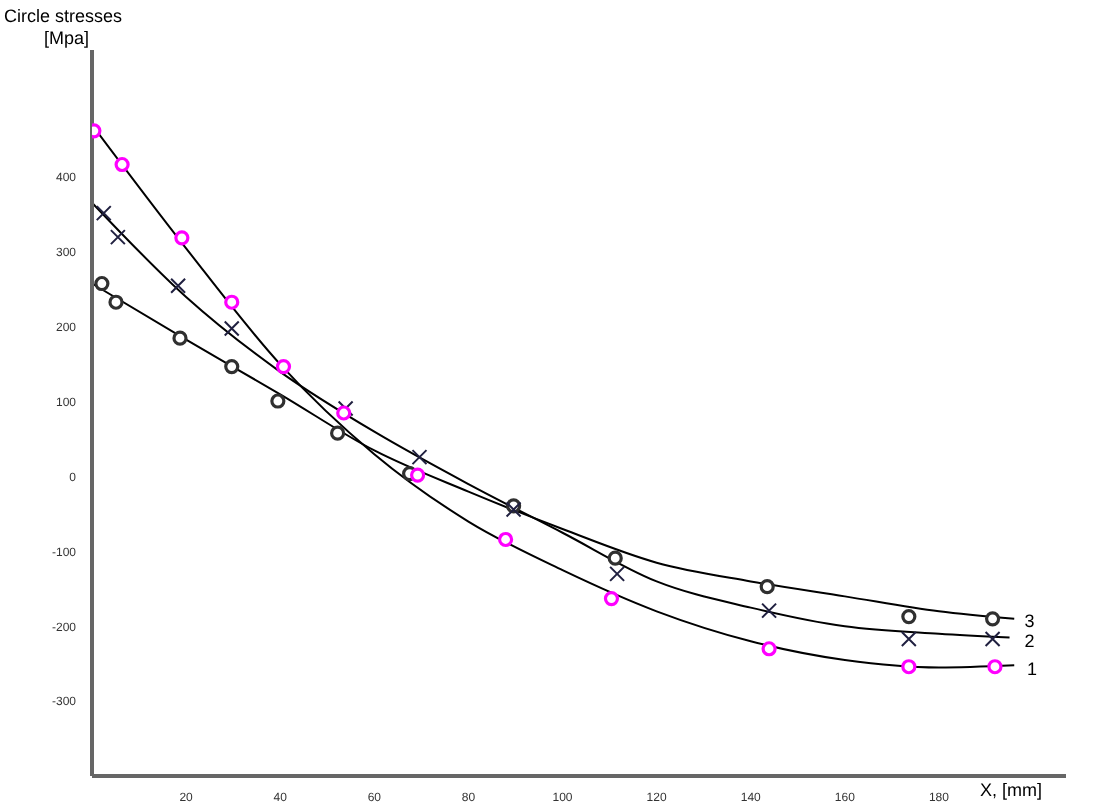  What do you see at coordinates (63, 16) in the screenshot?
I see `chart-title: Circle stresses` at bounding box center [63, 16].